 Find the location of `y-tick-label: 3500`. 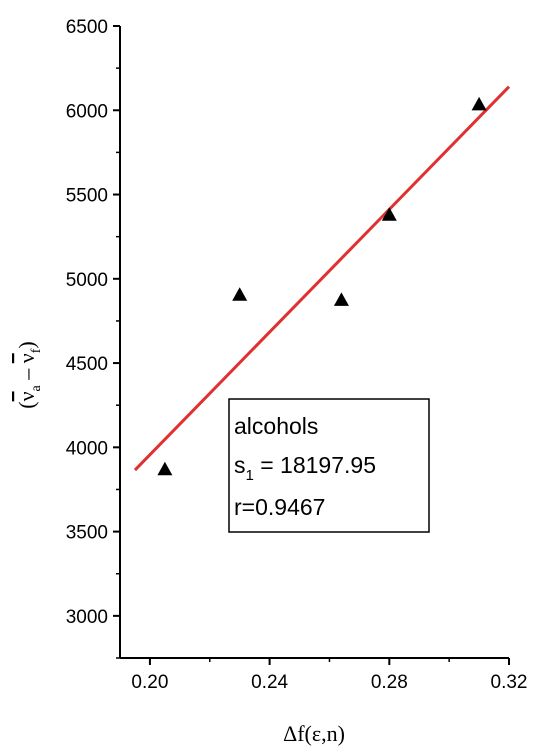

y-tick-label: 3500 is located at coordinates (87, 533).